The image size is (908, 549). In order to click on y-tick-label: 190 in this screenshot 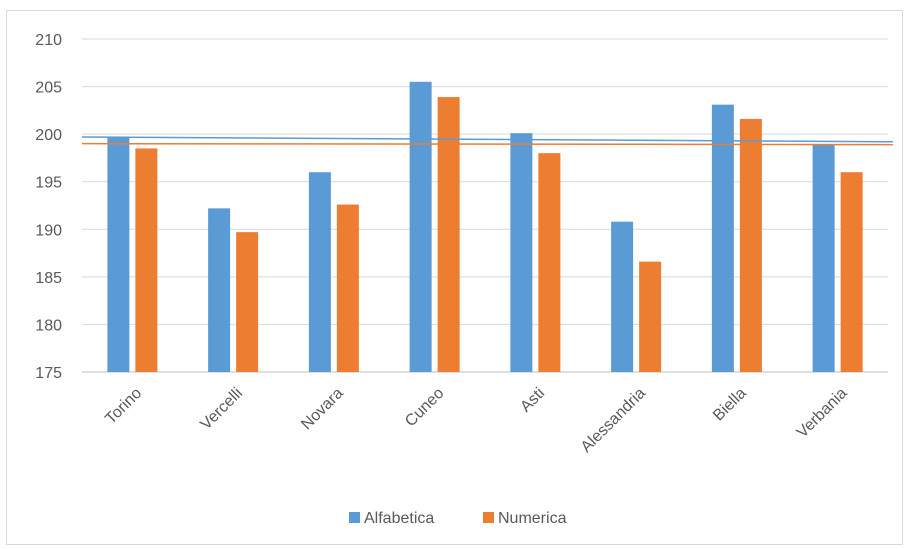, I will do `click(48, 230)`.